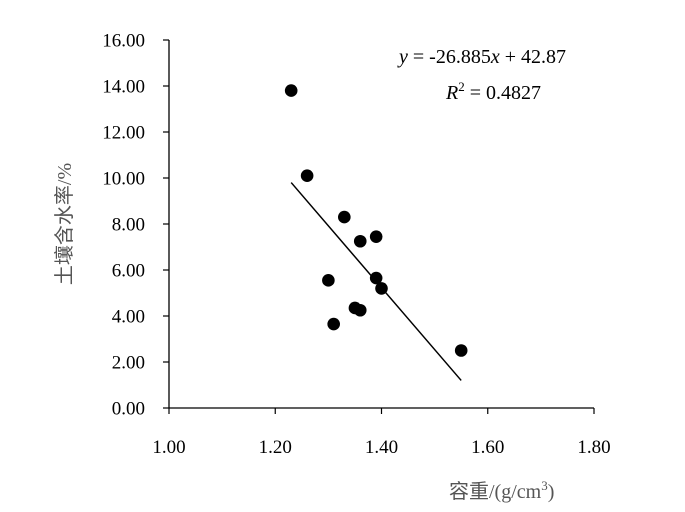 The width and height of the screenshot is (685, 512). I want to click on x-axis-title: 容重/(g/cm3), so click(501, 490).